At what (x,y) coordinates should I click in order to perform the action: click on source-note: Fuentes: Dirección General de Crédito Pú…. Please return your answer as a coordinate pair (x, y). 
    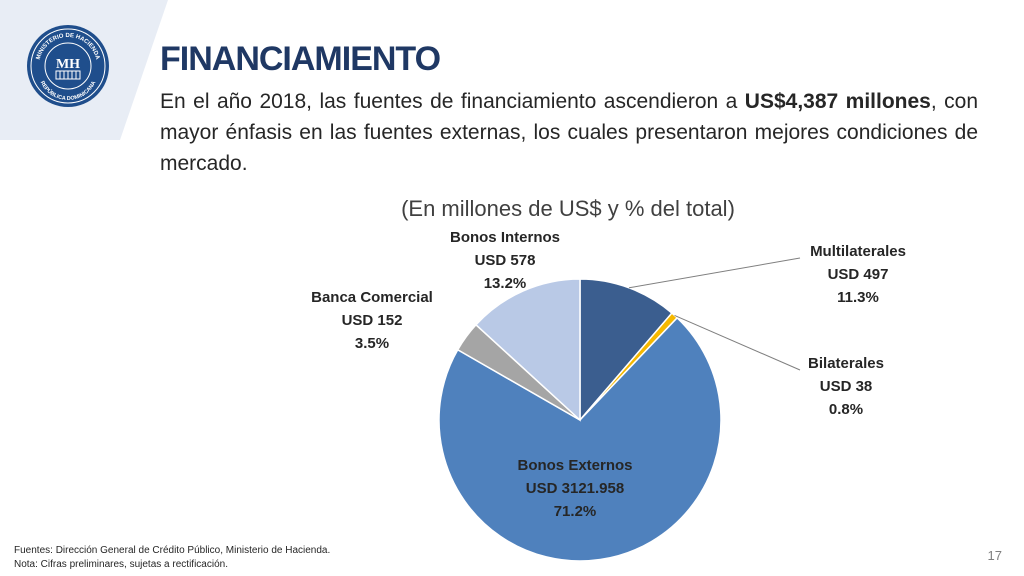
    Looking at the image, I should click on (172, 550).